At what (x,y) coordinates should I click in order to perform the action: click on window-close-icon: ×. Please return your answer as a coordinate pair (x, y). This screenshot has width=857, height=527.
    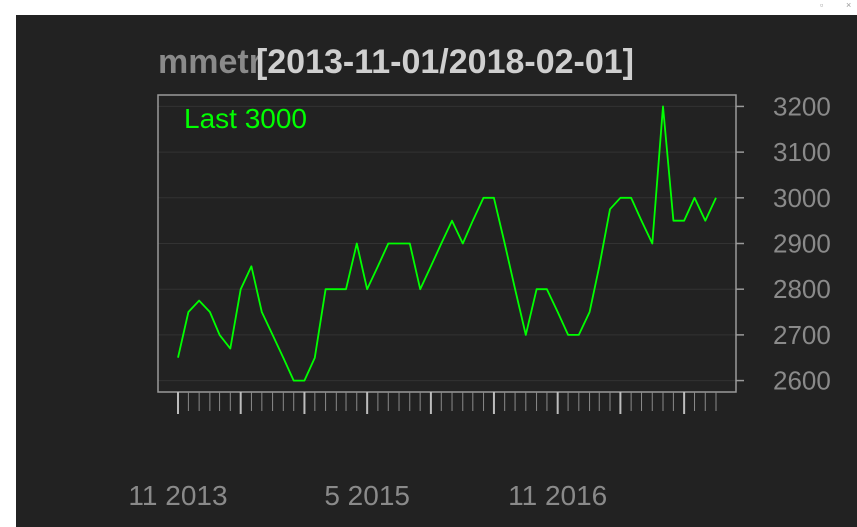
    Looking at the image, I should click on (849, 5).